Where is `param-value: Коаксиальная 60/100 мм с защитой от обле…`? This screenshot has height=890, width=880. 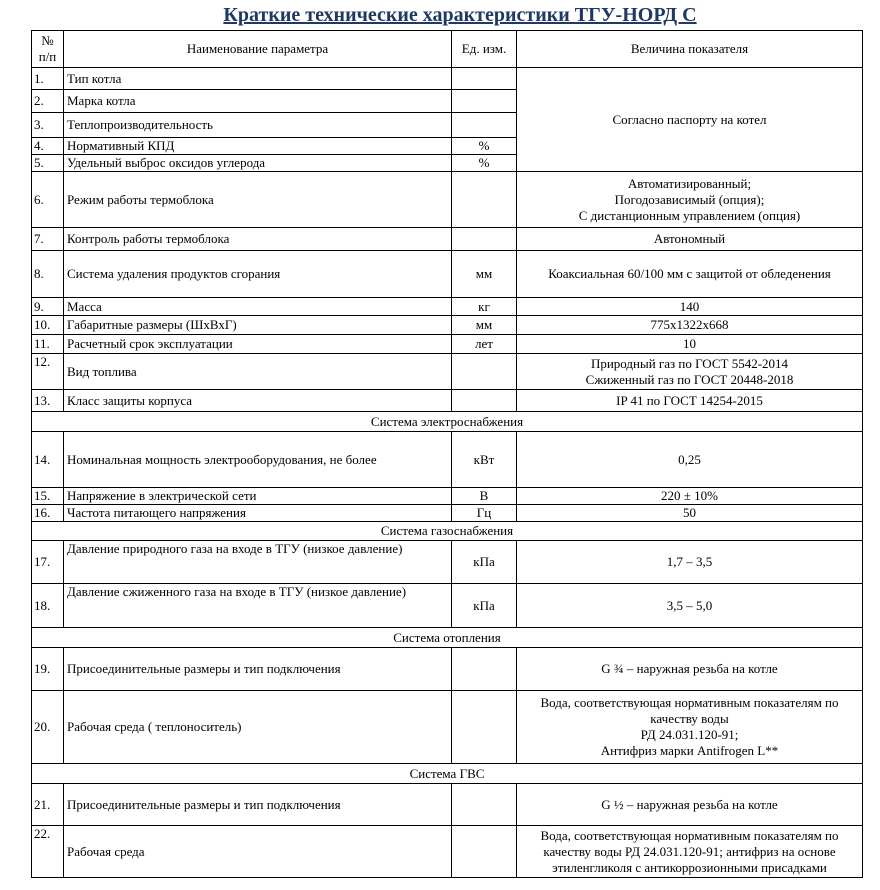
param-value: Коаксиальная 60/100 мм с защитой от обле… is located at coordinates (689, 274).